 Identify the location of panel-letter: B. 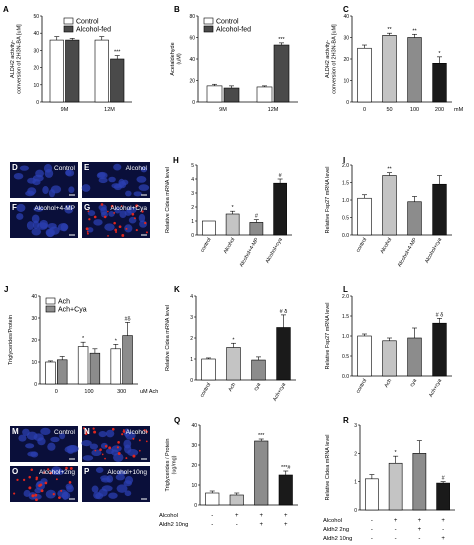
(177, 9).